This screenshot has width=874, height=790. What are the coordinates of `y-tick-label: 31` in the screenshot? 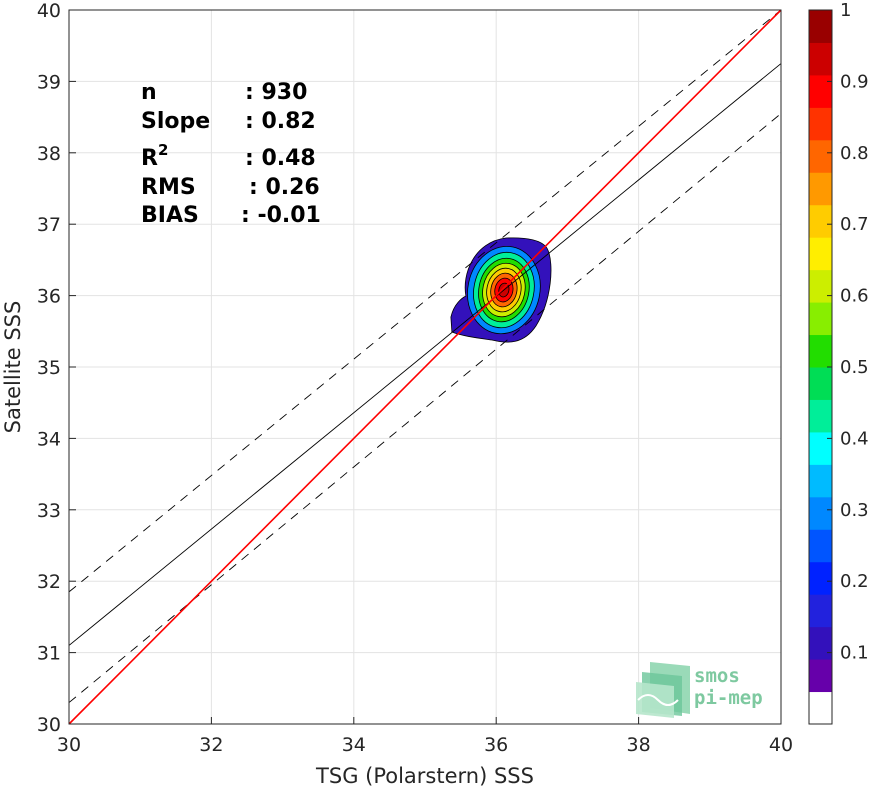 It's located at (49, 654).